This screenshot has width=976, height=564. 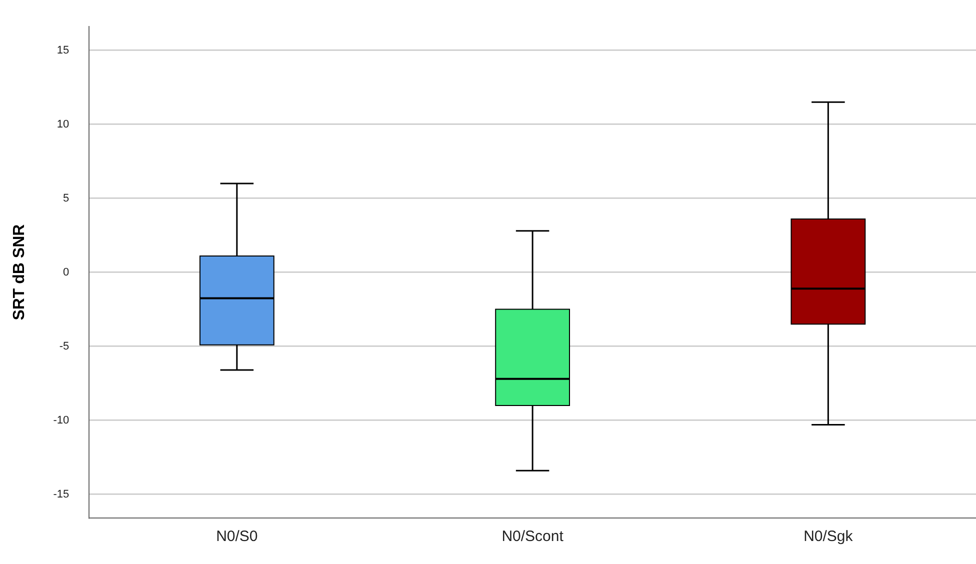 What do you see at coordinates (19, 272) in the screenshot?
I see `y-axis-title: SRT dB SNR` at bounding box center [19, 272].